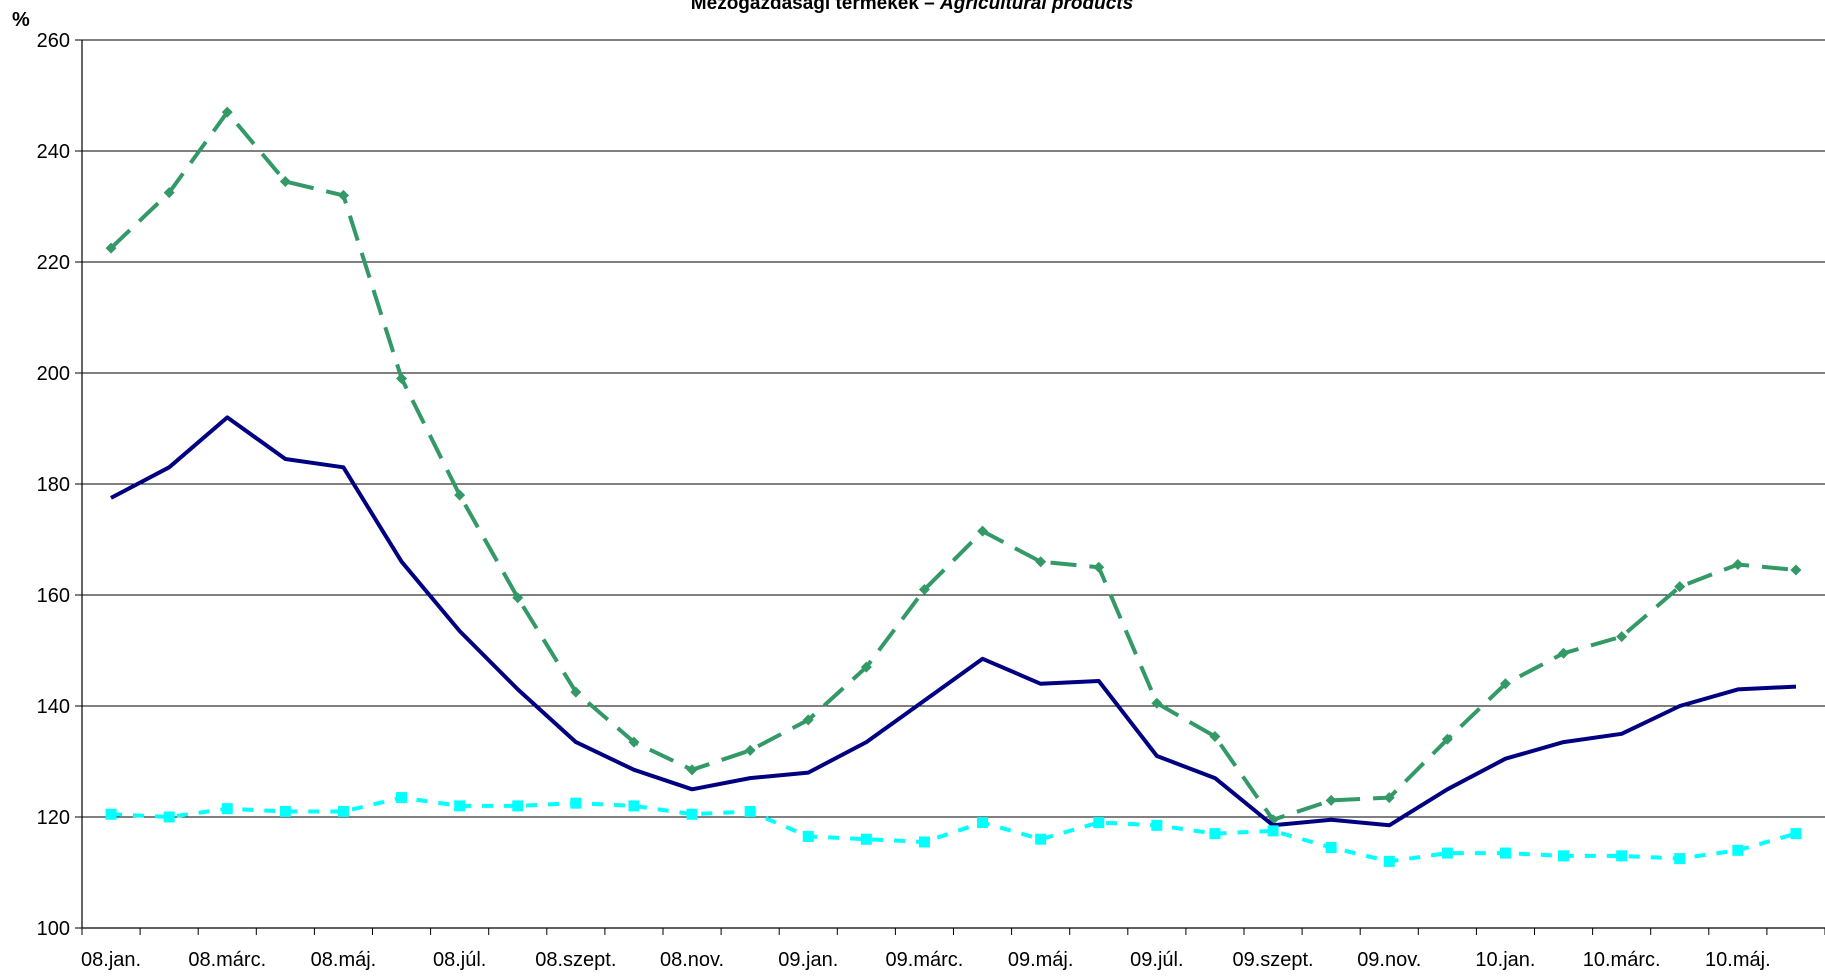  What do you see at coordinates (21, 20) in the screenshot?
I see `y-axis-unit-label: %` at bounding box center [21, 20].